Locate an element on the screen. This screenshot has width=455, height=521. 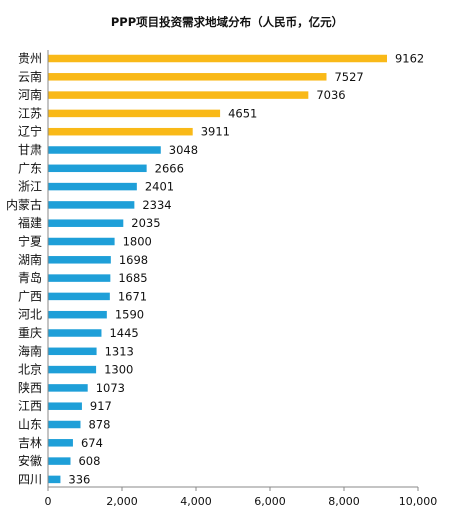
x-tick-label: 8,000 is located at coordinates (344, 501).